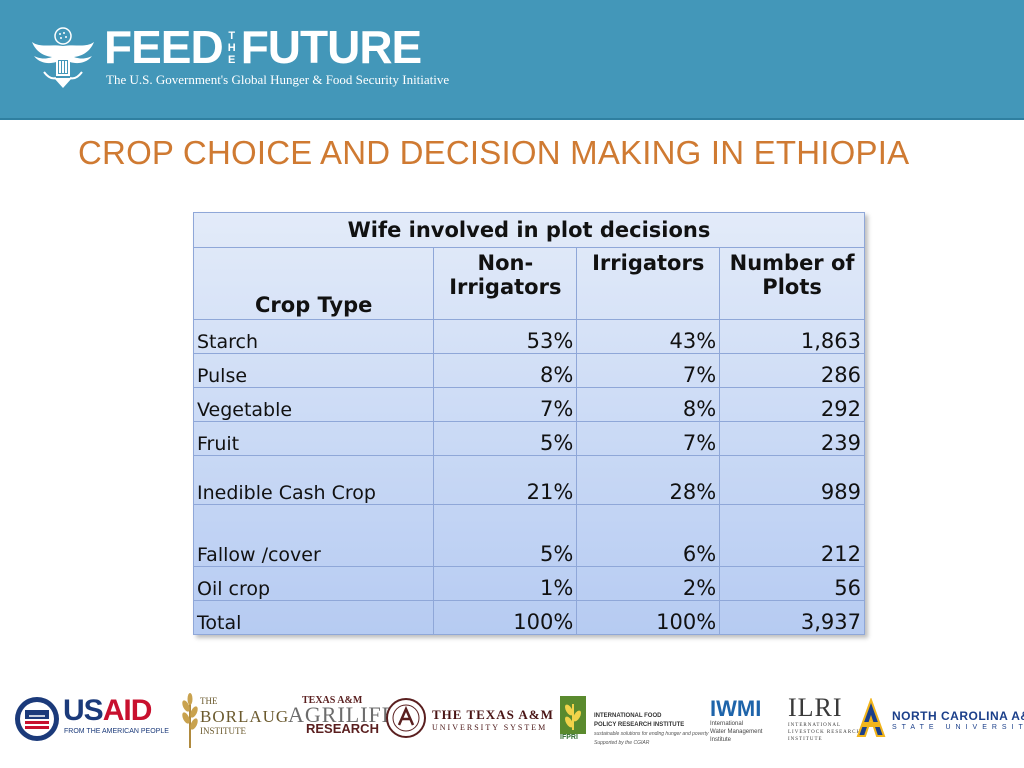  I want to click on non-irrigators-cell: 8%, so click(505, 370).